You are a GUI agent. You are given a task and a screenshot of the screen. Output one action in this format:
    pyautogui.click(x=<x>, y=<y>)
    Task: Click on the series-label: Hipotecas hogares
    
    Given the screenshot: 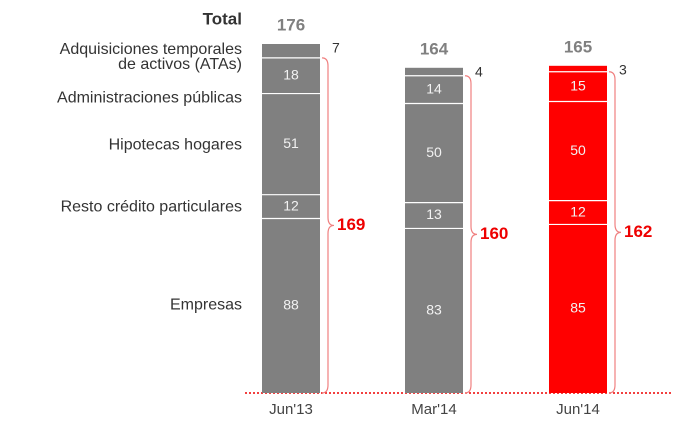 What is the action you would take?
    pyautogui.click(x=175, y=145)
    